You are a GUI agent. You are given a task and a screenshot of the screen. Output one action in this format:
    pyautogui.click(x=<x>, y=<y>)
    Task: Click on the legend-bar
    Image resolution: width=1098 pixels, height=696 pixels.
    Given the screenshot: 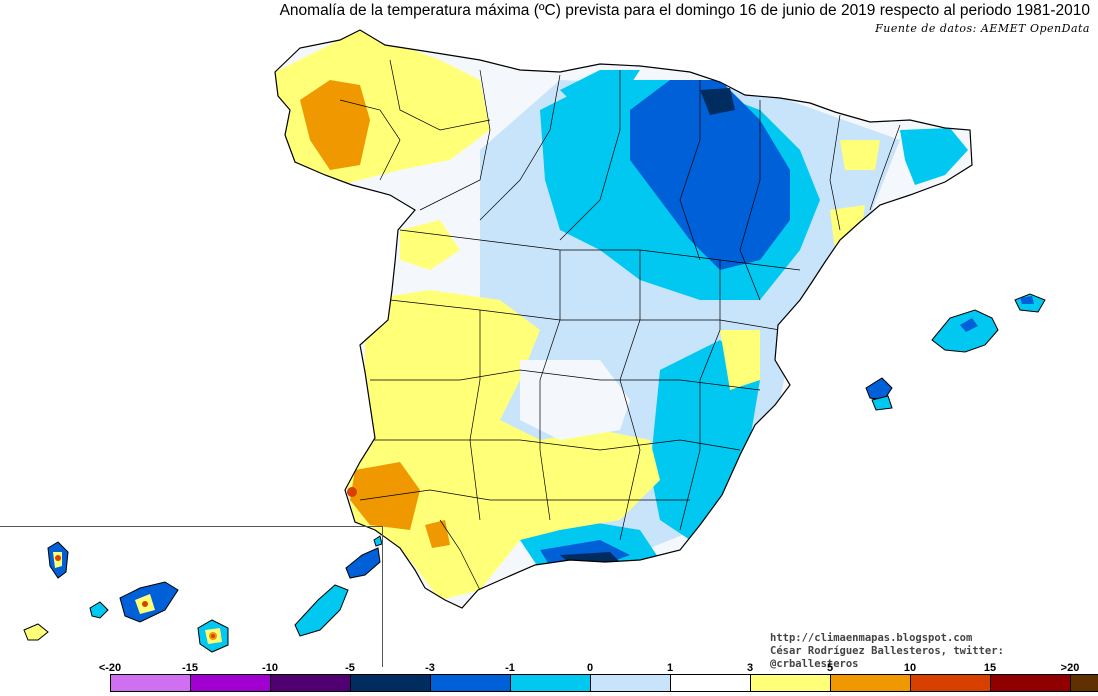 What is the action you would take?
    pyautogui.click(x=604, y=683)
    